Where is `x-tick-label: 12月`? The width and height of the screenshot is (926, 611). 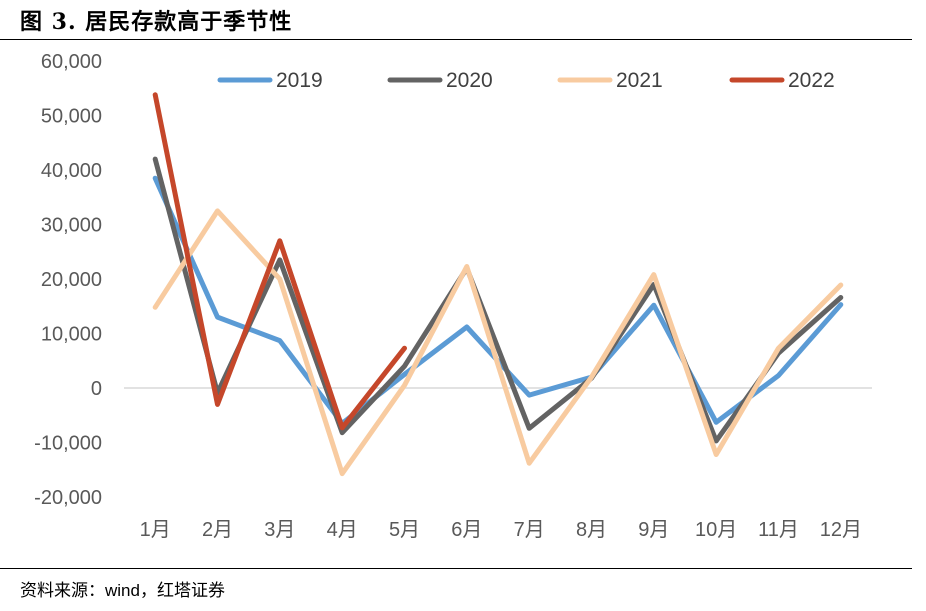
x-tick-label: 12月 is located at coordinates (841, 530).